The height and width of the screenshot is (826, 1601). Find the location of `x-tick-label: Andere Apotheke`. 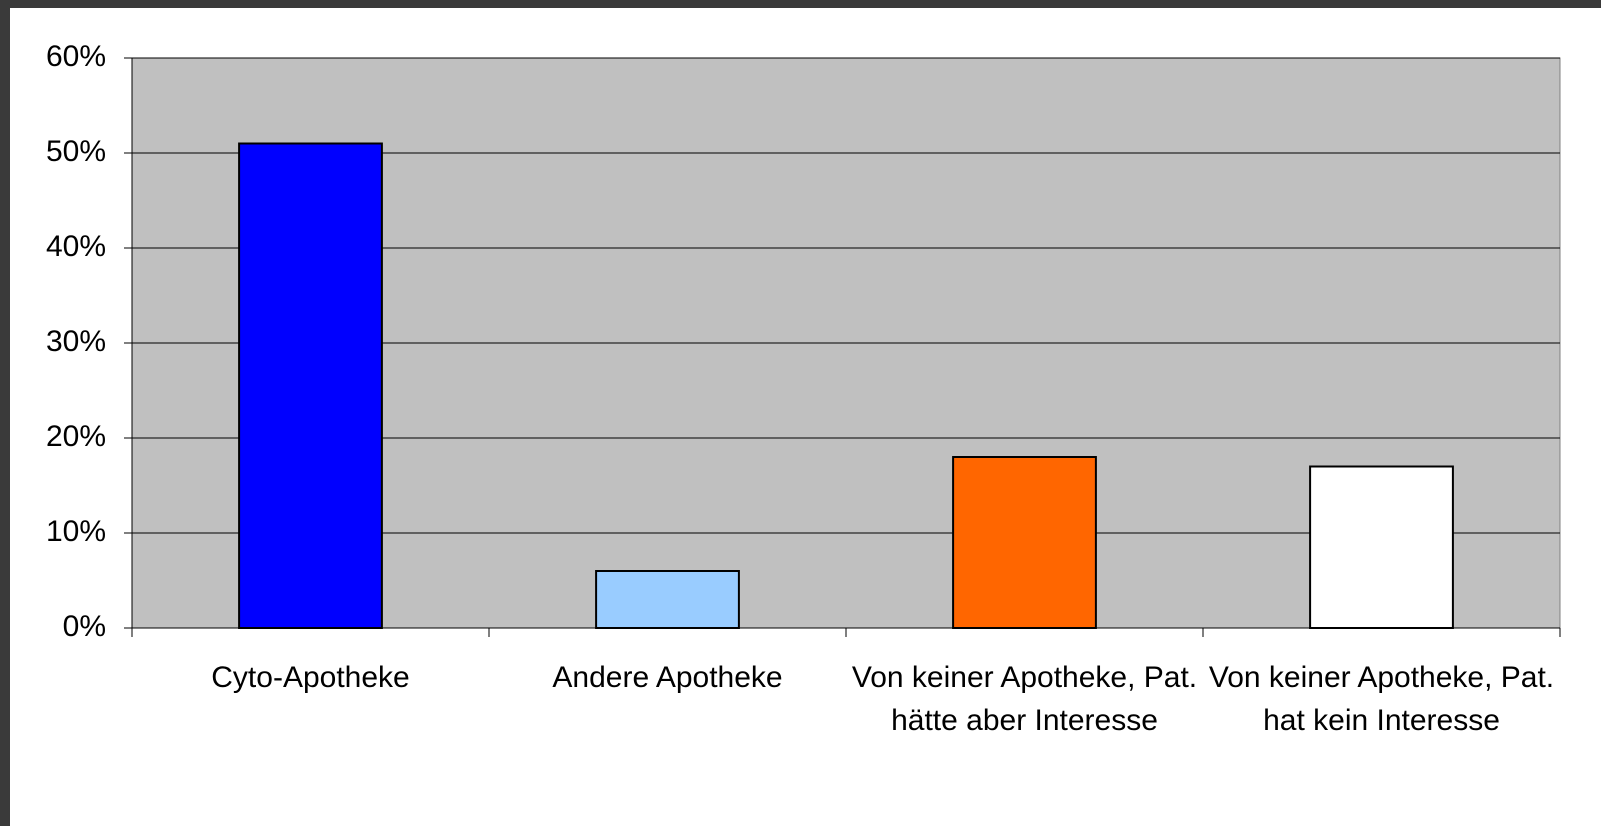

x-tick-label: Andere Apotheke is located at coordinates (667, 677).